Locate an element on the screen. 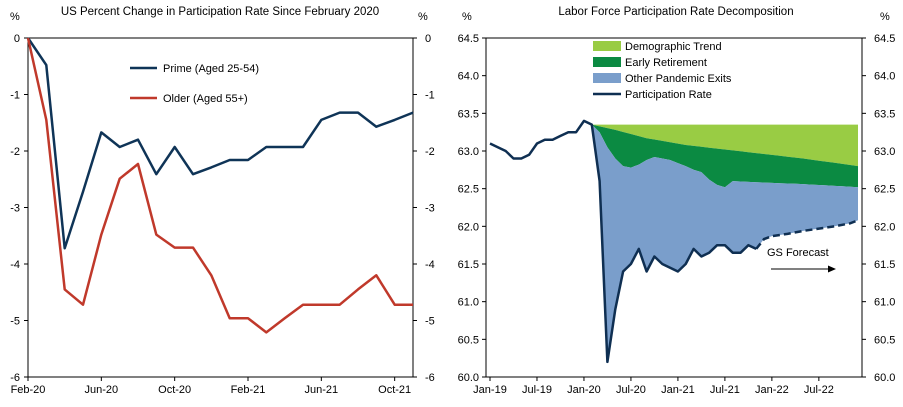 The height and width of the screenshot is (407, 903). chart1-left-tick-label: -2 is located at coordinates (15, 152).